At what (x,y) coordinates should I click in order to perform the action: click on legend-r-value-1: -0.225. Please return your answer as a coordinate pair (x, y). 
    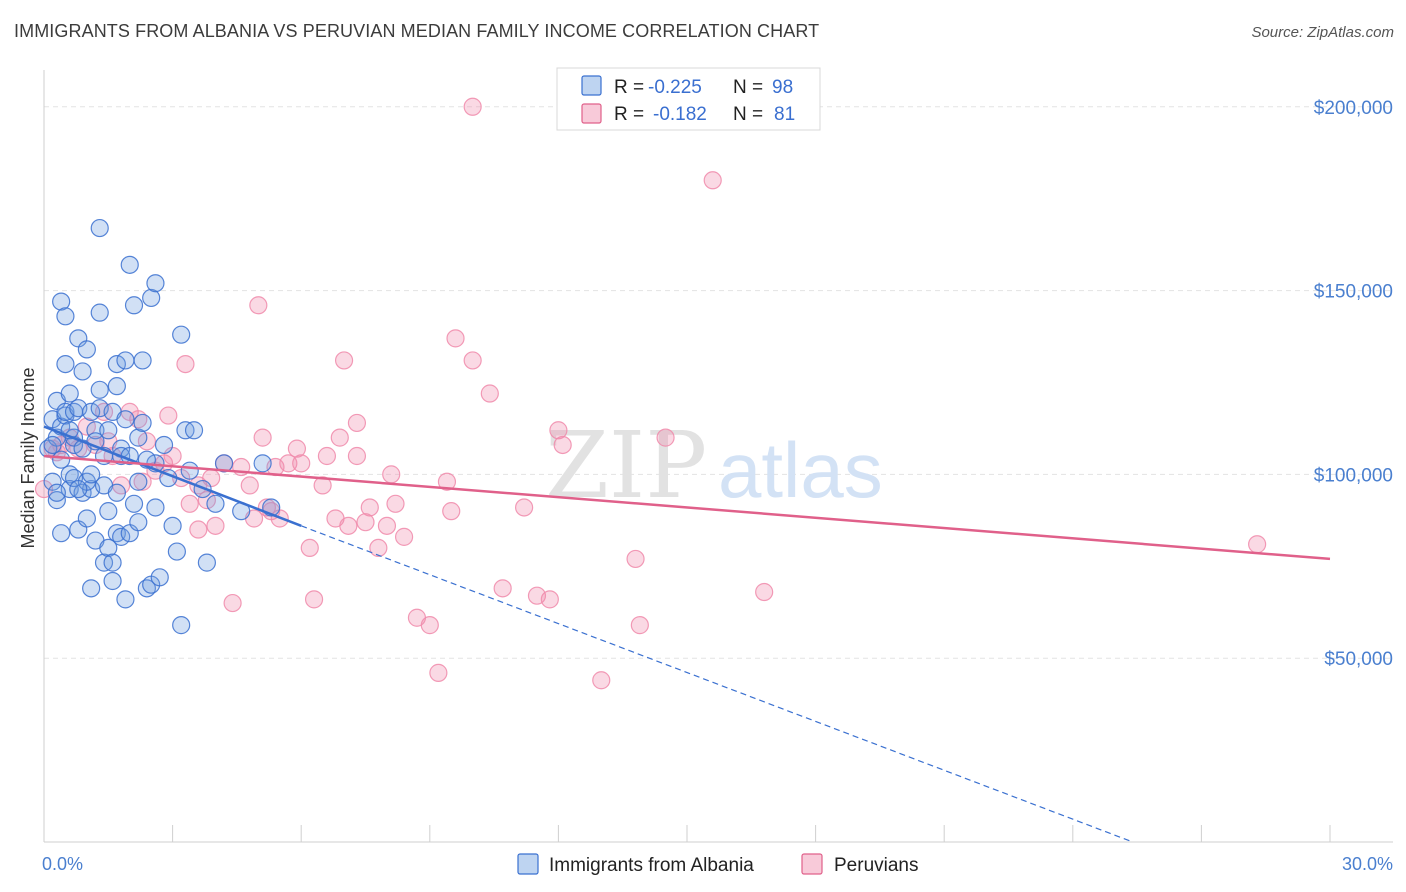
    Looking at the image, I should click on (675, 87).